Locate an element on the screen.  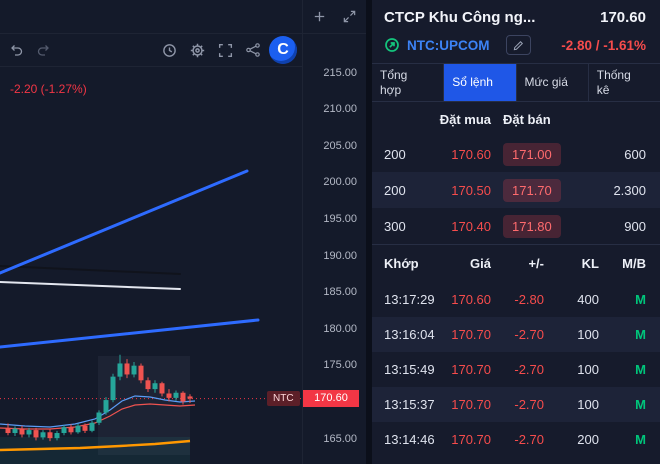
axis-label: 210.00 is located at coordinates (340, 109).